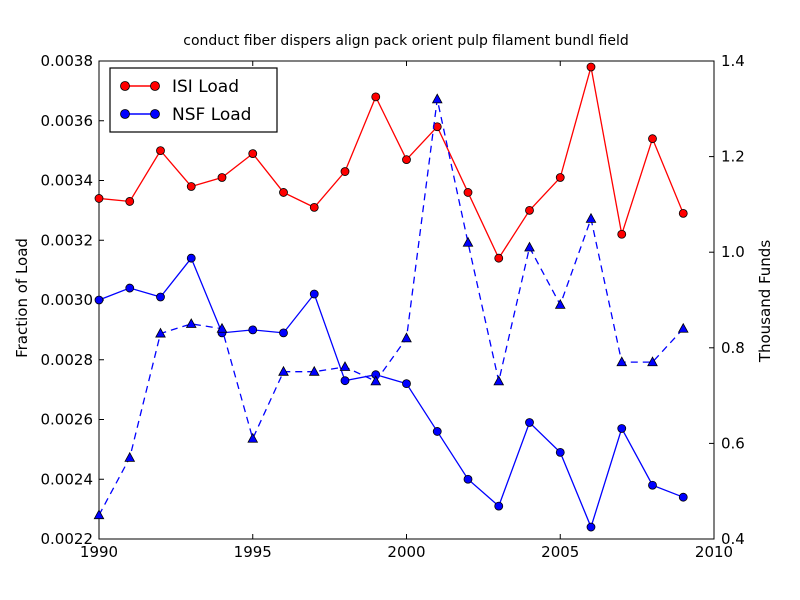  Describe the element at coordinates (22, 298) in the screenshot. I see `left-axis-label: Fraction of Load` at that location.